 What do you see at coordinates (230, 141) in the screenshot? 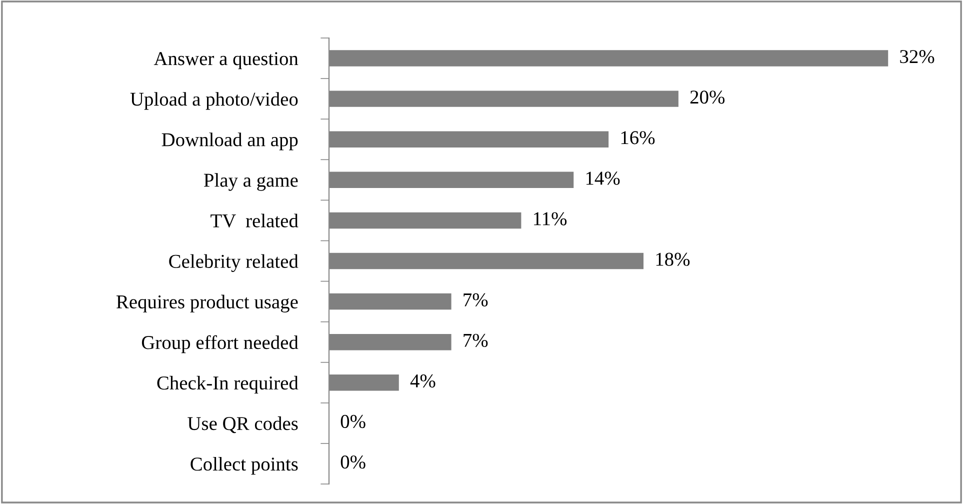
I see `y-tick-label: Download an app` at bounding box center [230, 141].